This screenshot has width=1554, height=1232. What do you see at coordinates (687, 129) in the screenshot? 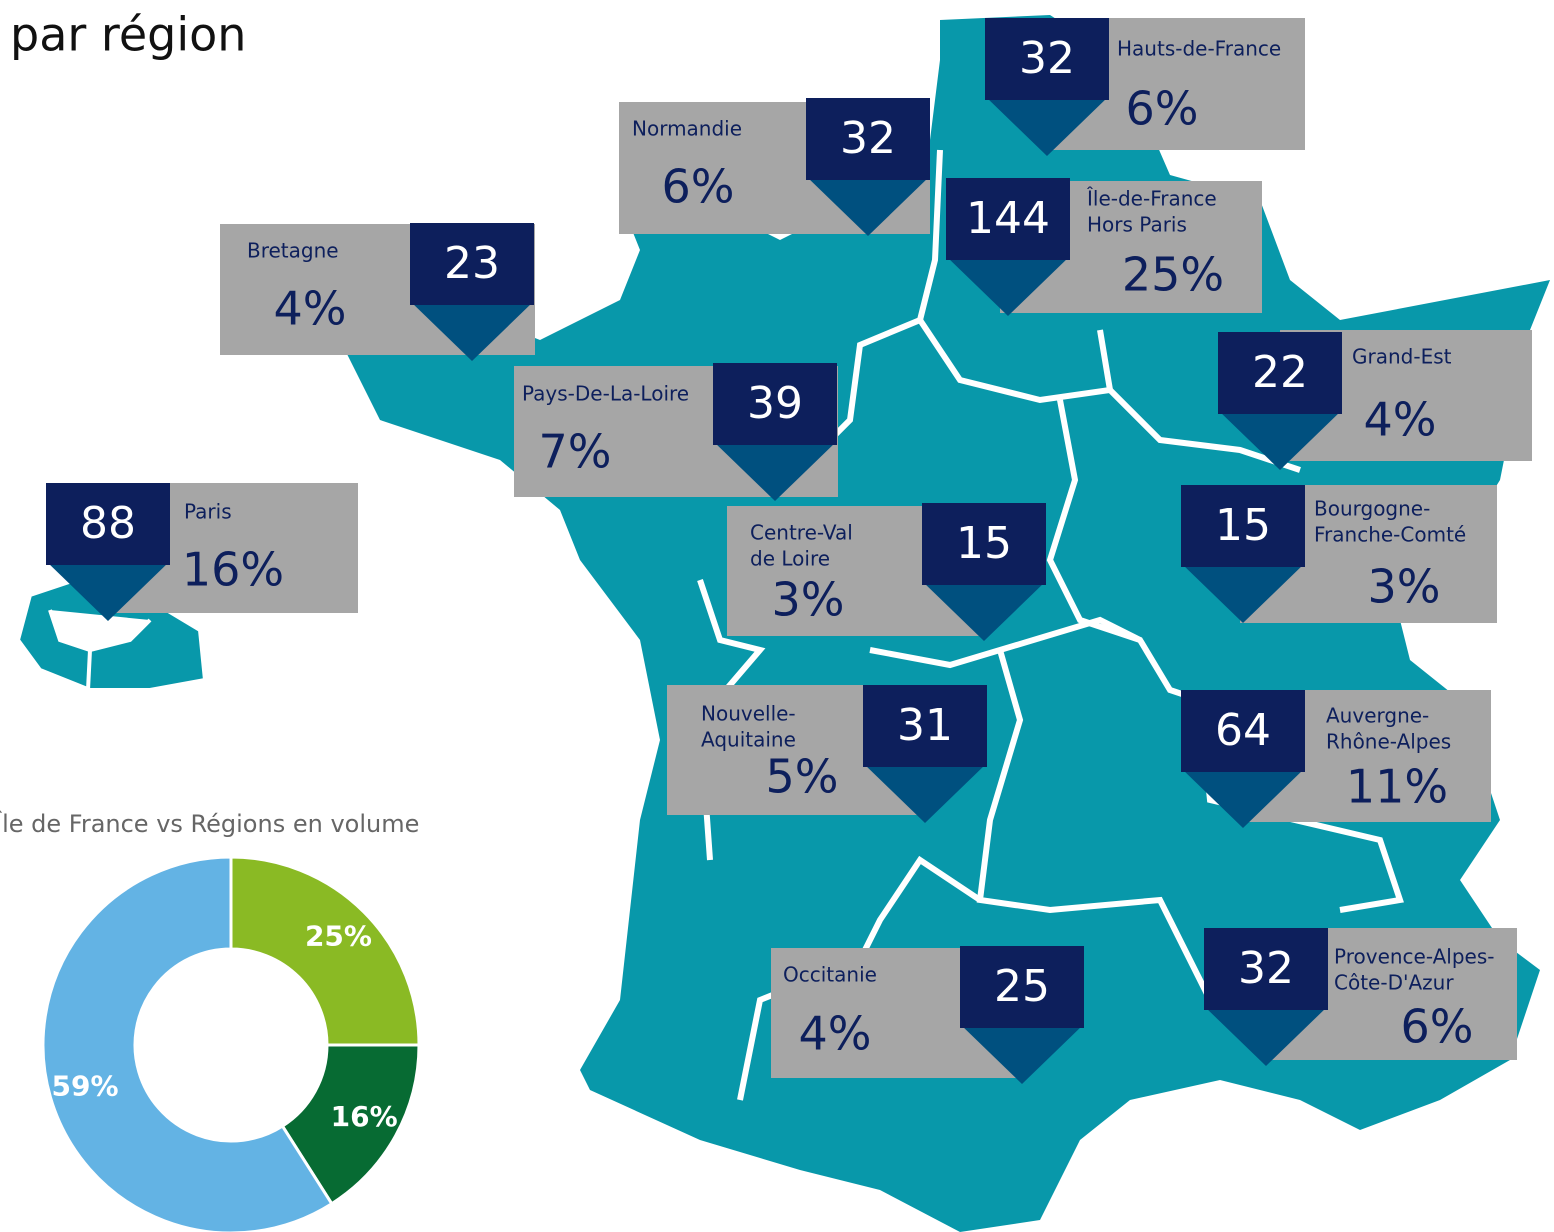
I see `region-name: Normandie` at bounding box center [687, 129].